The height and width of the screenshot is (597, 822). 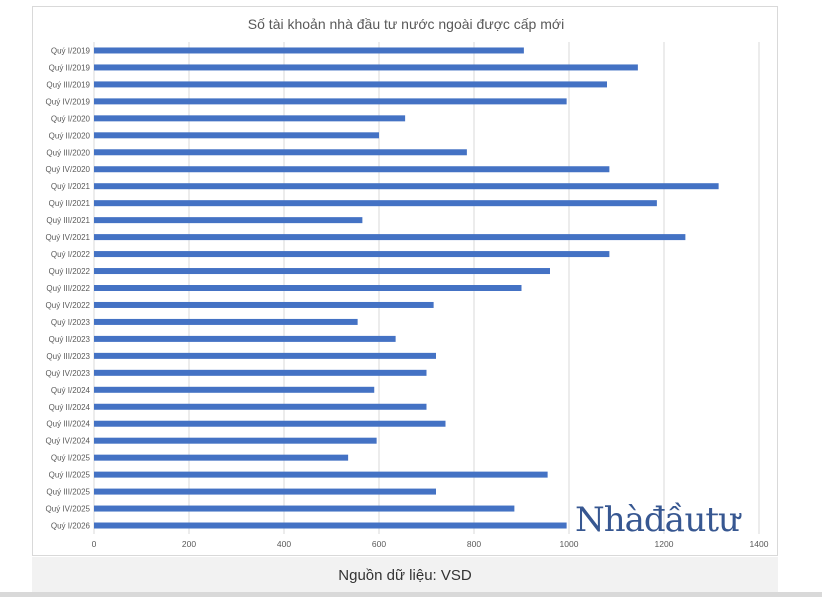 What do you see at coordinates (284, 544) in the screenshot?
I see `x-tick-label: 400` at bounding box center [284, 544].